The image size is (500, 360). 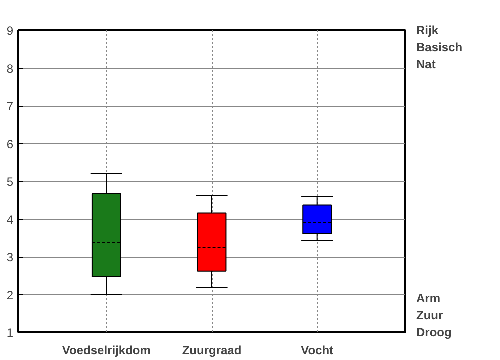 What do you see at coordinates (439, 47) in the screenshot?
I see `text: Basisch` at bounding box center [439, 47].